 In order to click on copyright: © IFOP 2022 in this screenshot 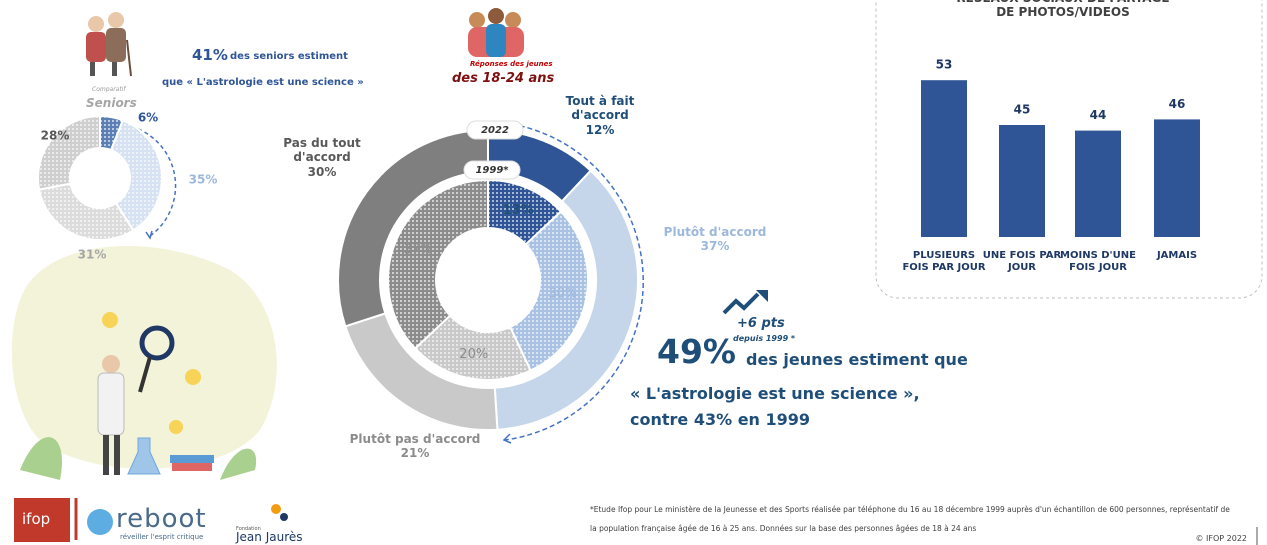, I will do `click(1221, 538)`.